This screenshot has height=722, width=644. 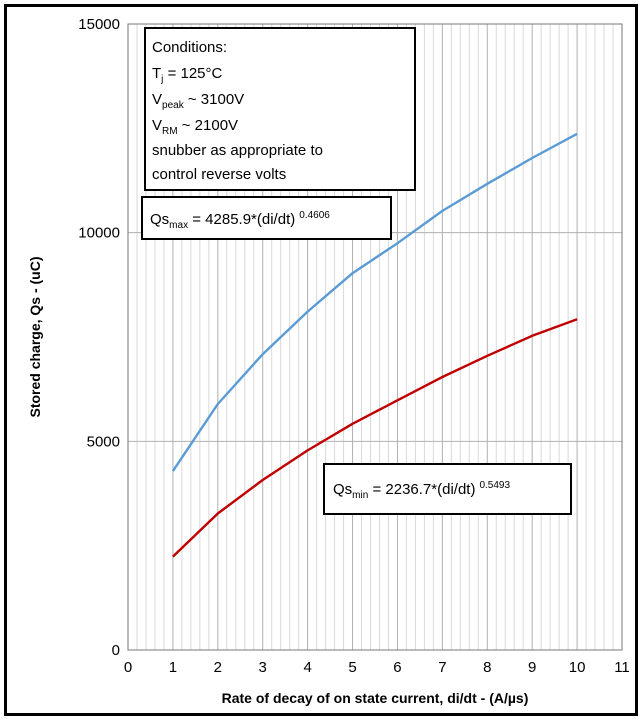 What do you see at coordinates (421, 490) in the screenshot?
I see `equation-min-text: Qsmin = 2236.7*(di/dt) 0.5493` at bounding box center [421, 490].